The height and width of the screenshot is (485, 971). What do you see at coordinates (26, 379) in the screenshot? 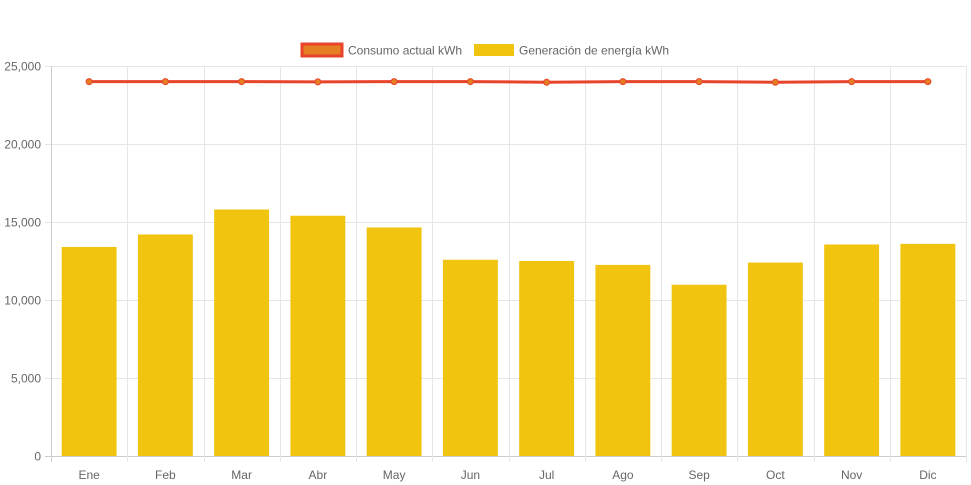
I see `y-tick-label: 5,000` at bounding box center [26, 379].